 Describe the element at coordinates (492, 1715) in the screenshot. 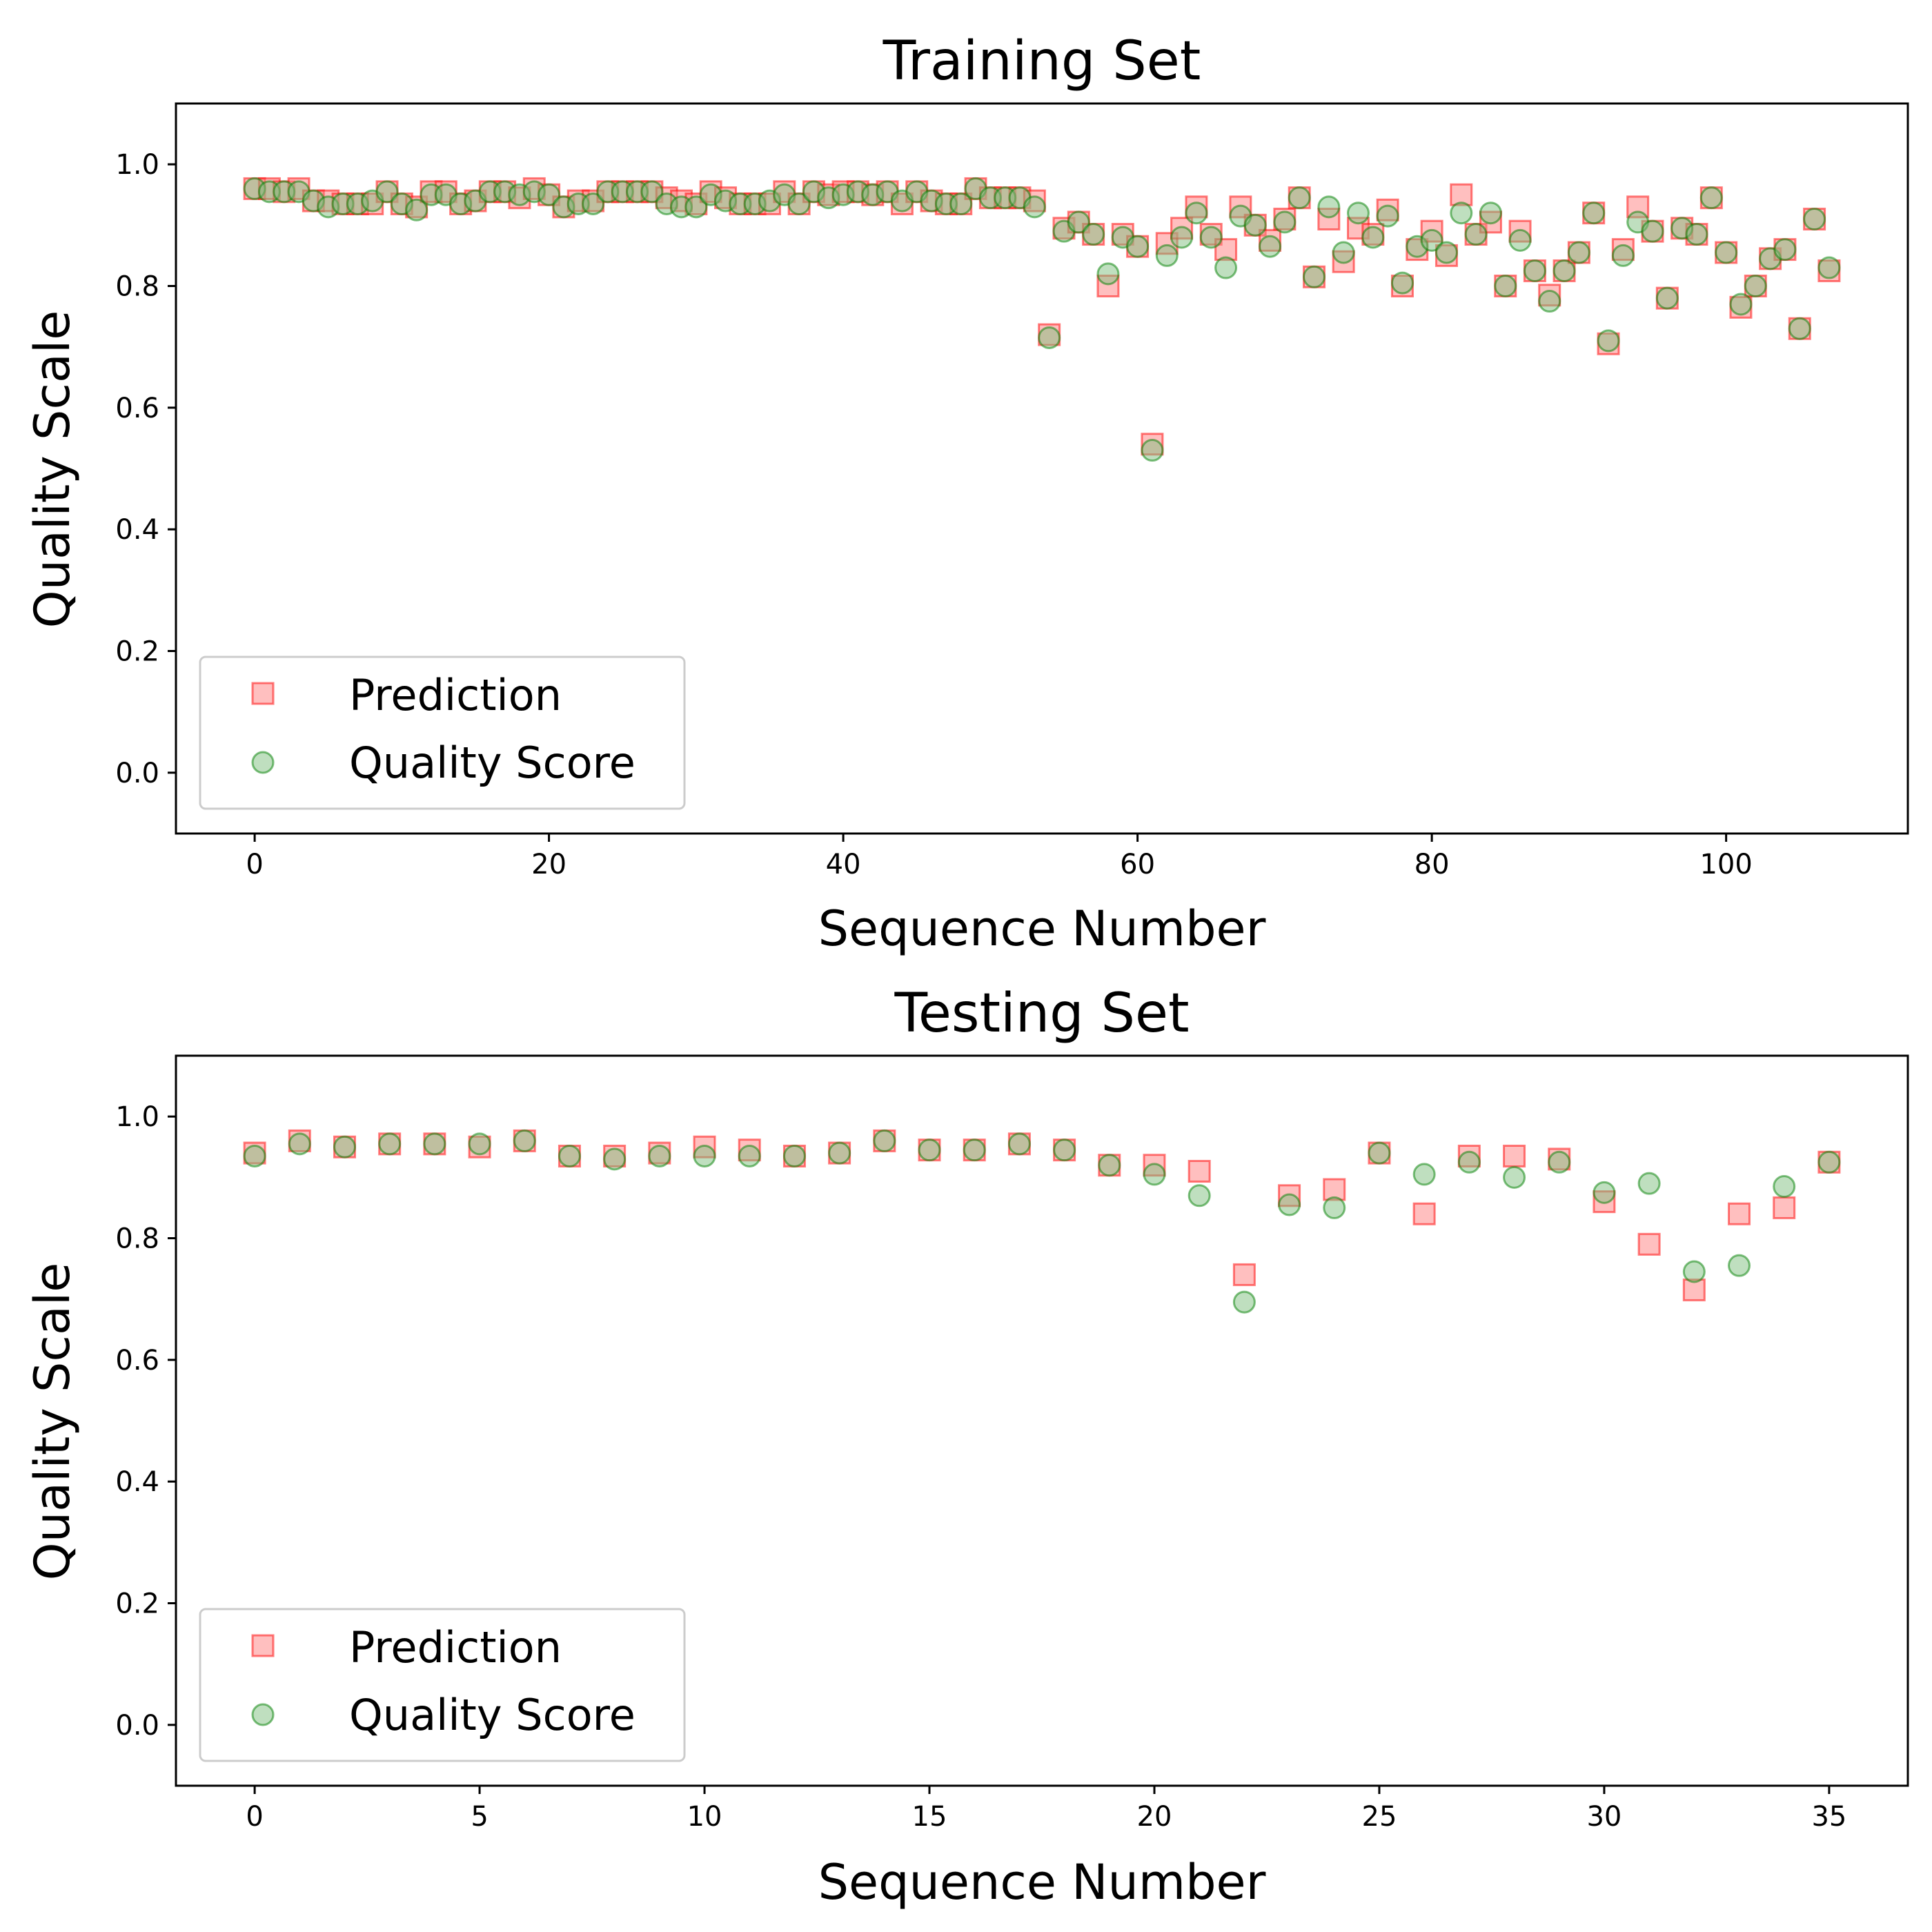

I see `legend-score-label: Quality Score` at that location.